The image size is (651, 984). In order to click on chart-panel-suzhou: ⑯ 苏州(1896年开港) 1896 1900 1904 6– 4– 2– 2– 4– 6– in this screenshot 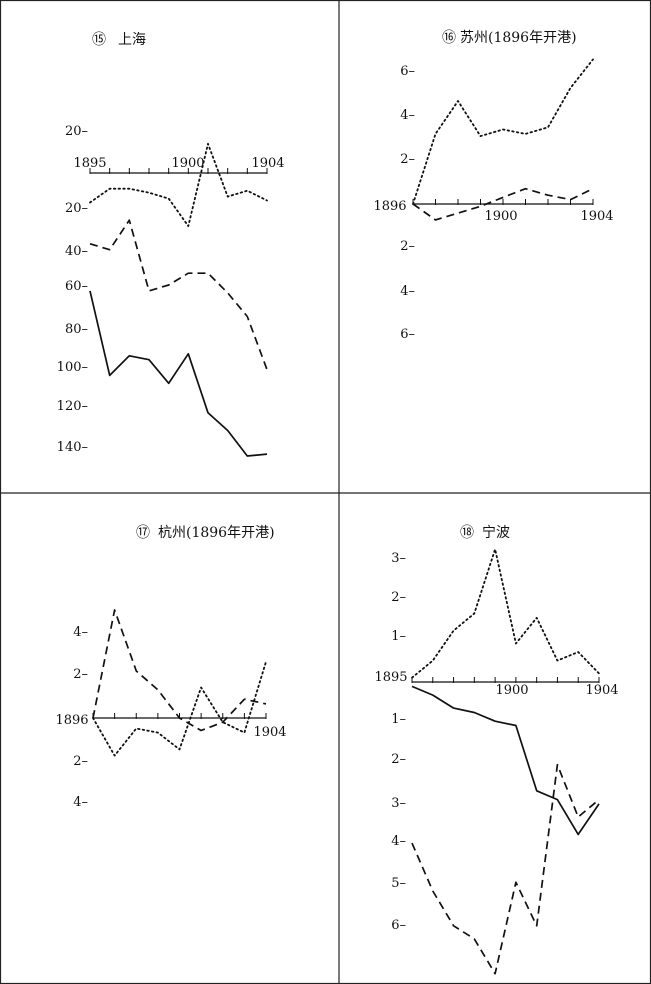, I will do `click(493, 186)`.